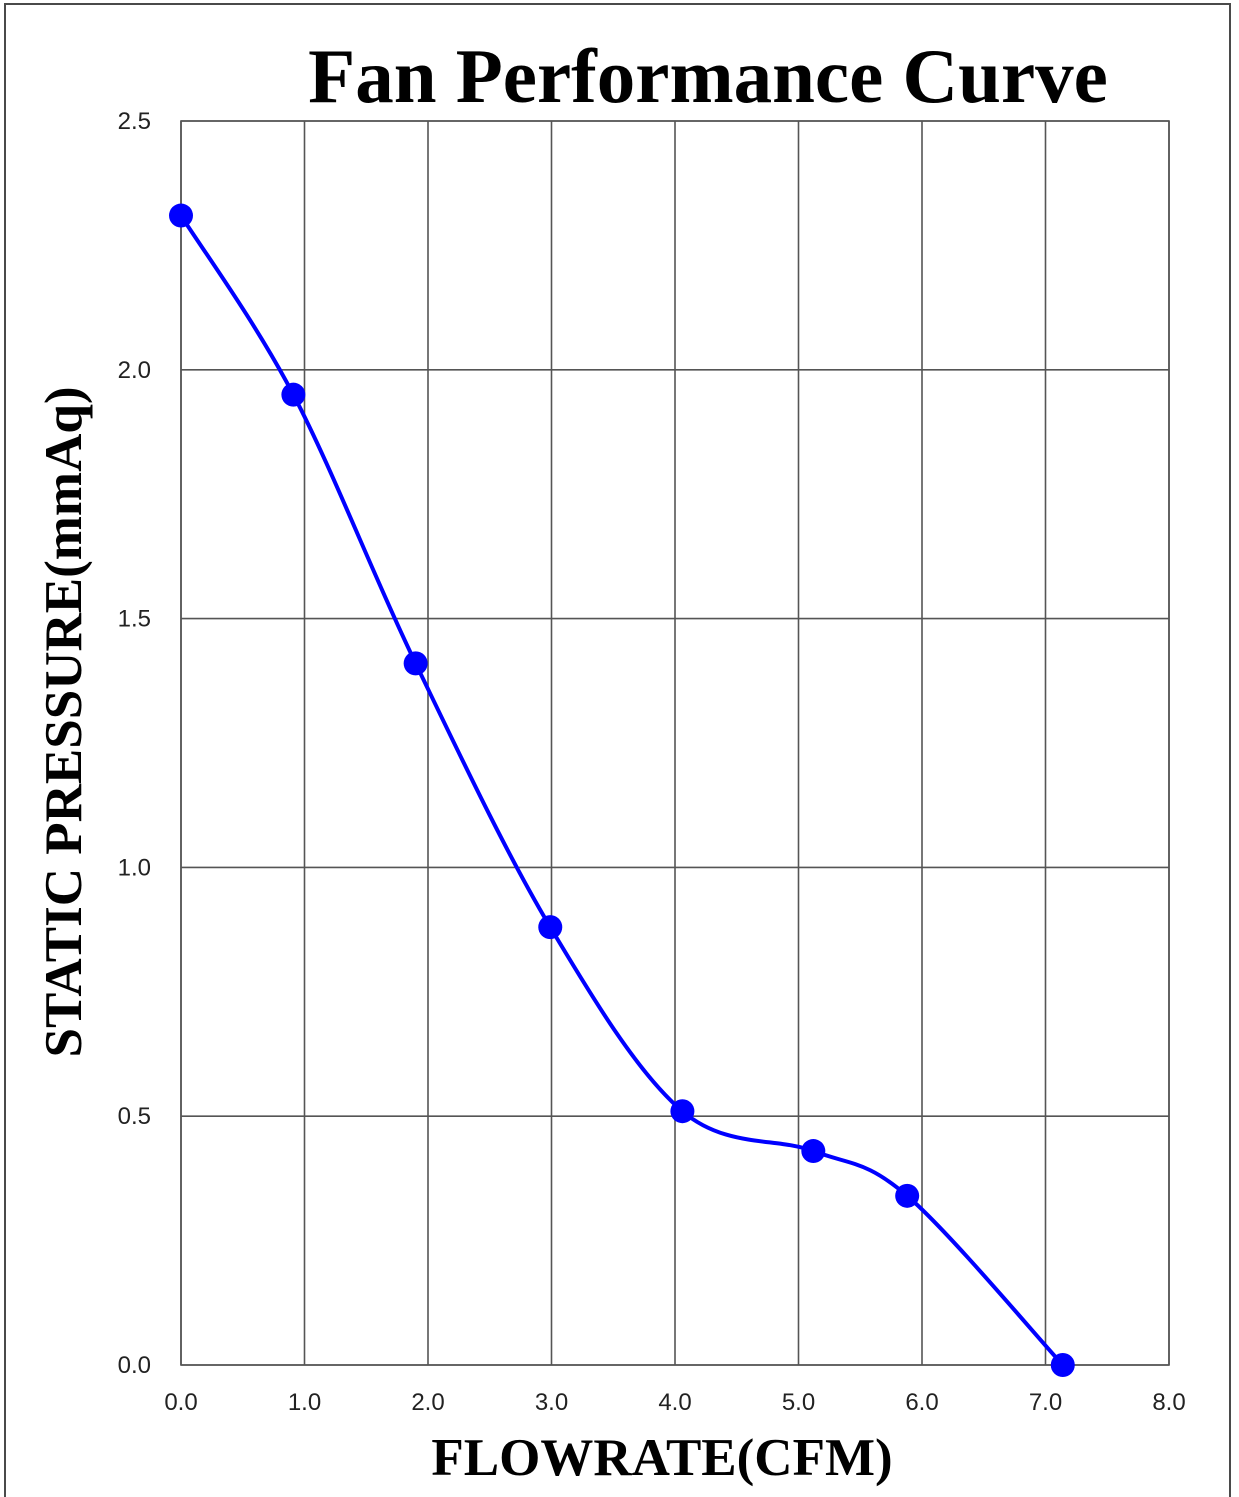  Describe the element at coordinates (551, 1402) in the screenshot. I see `x-tick-label: 3.0` at that location.